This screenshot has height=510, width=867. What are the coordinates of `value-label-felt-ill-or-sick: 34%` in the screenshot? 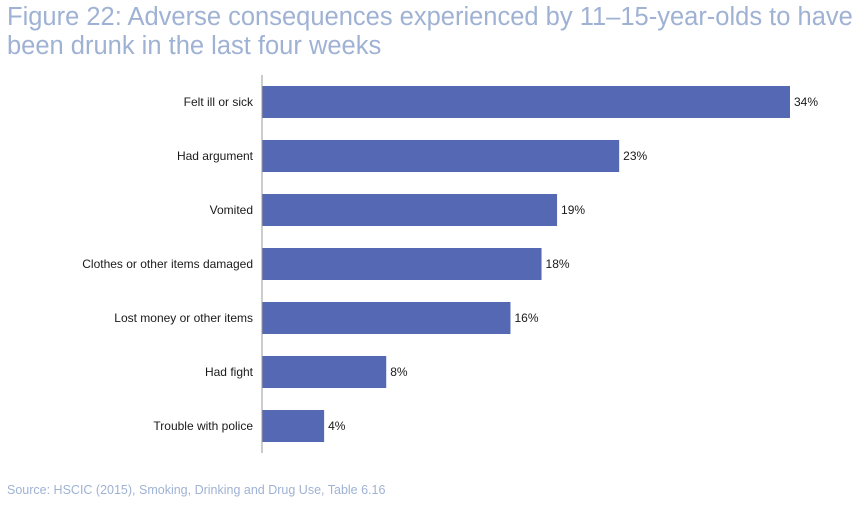 It's located at (806, 102).